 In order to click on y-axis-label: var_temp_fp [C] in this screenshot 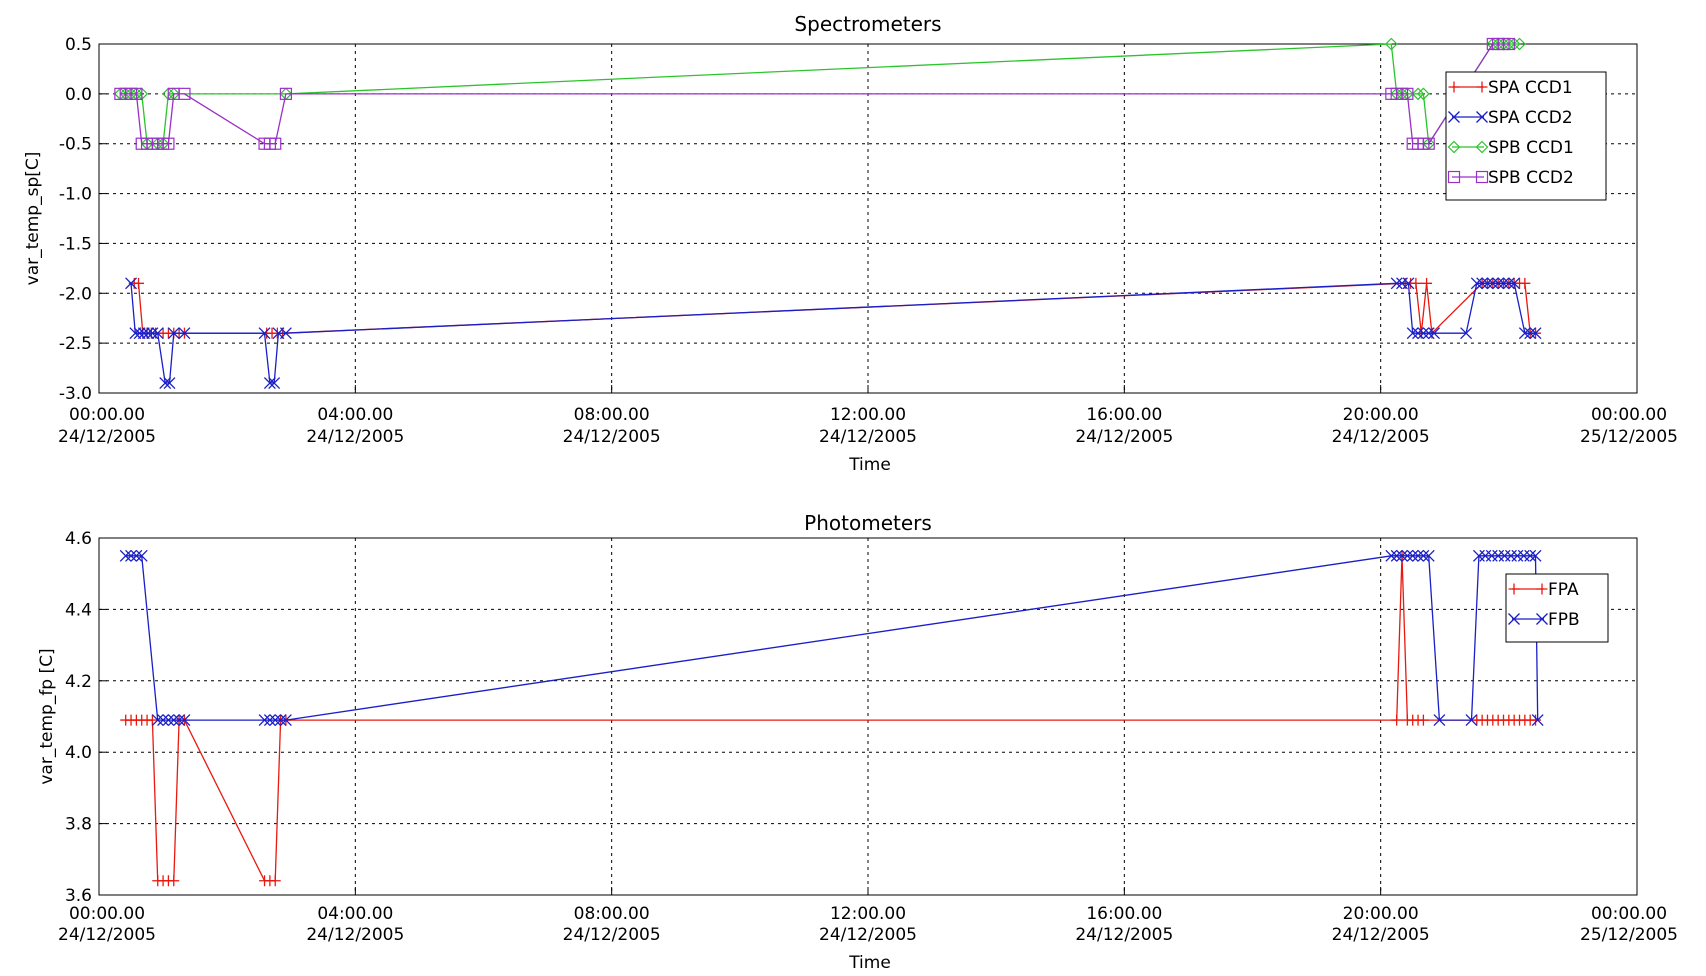, I will do `click(47, 716)`.